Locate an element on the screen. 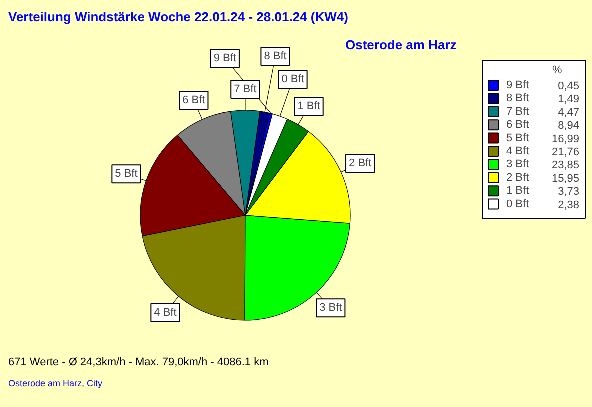 The image size is (592, 407). text: 671 Werte - Ø 24,3km/h - Max. 79,0km/h - 4086.1 km is located at coordinates (138, 362).